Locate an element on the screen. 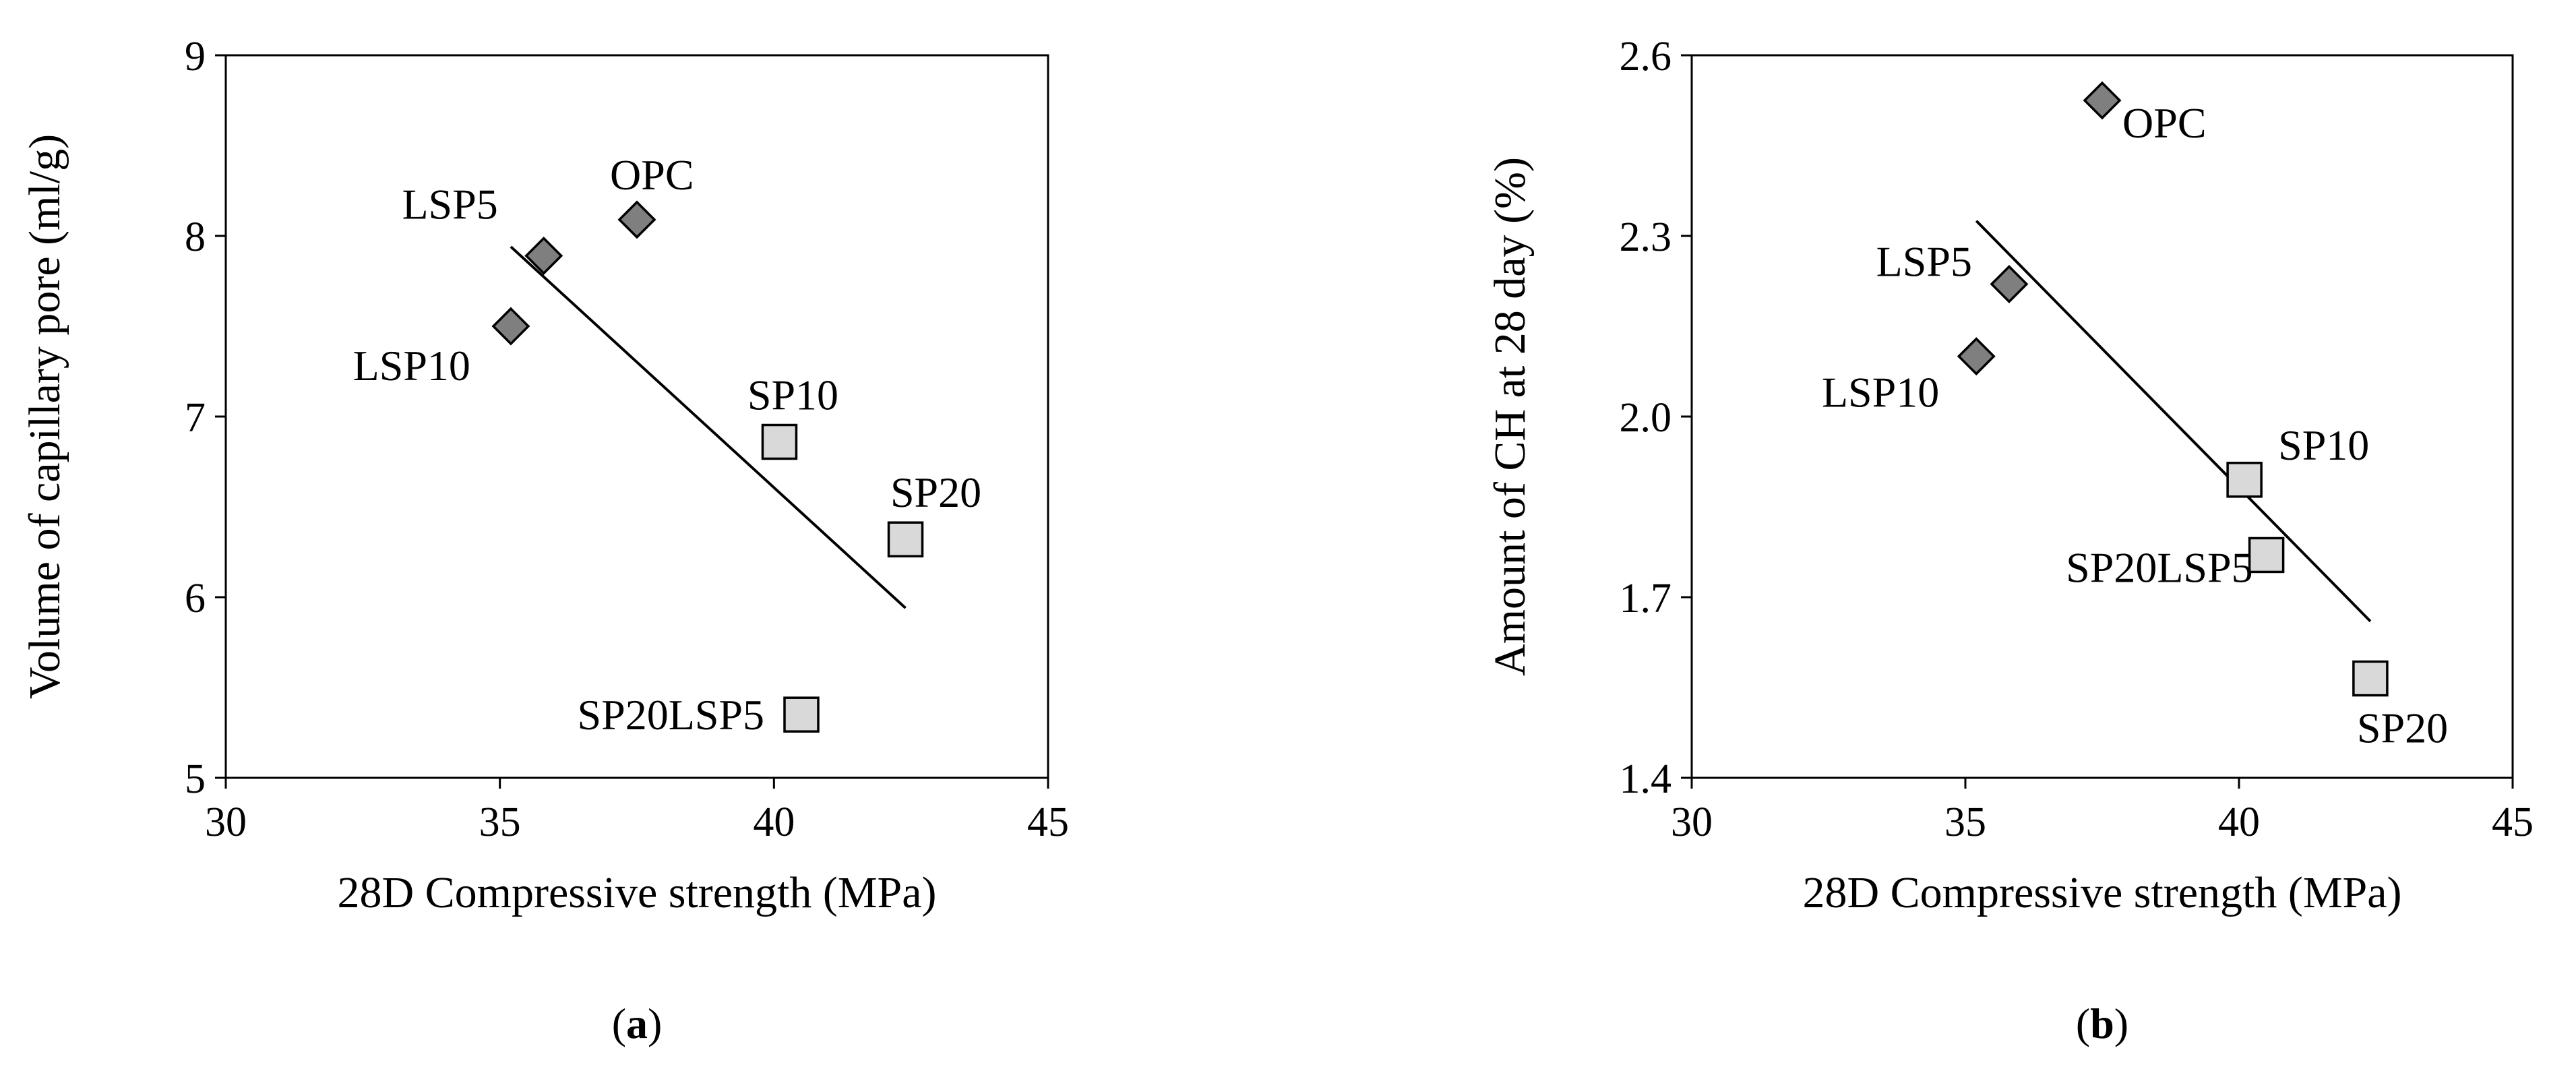 Image resolution: width=2576 pixels, height=1069 pixels. y-tick-label: 2.3 is located at coordinates (1646, 237).